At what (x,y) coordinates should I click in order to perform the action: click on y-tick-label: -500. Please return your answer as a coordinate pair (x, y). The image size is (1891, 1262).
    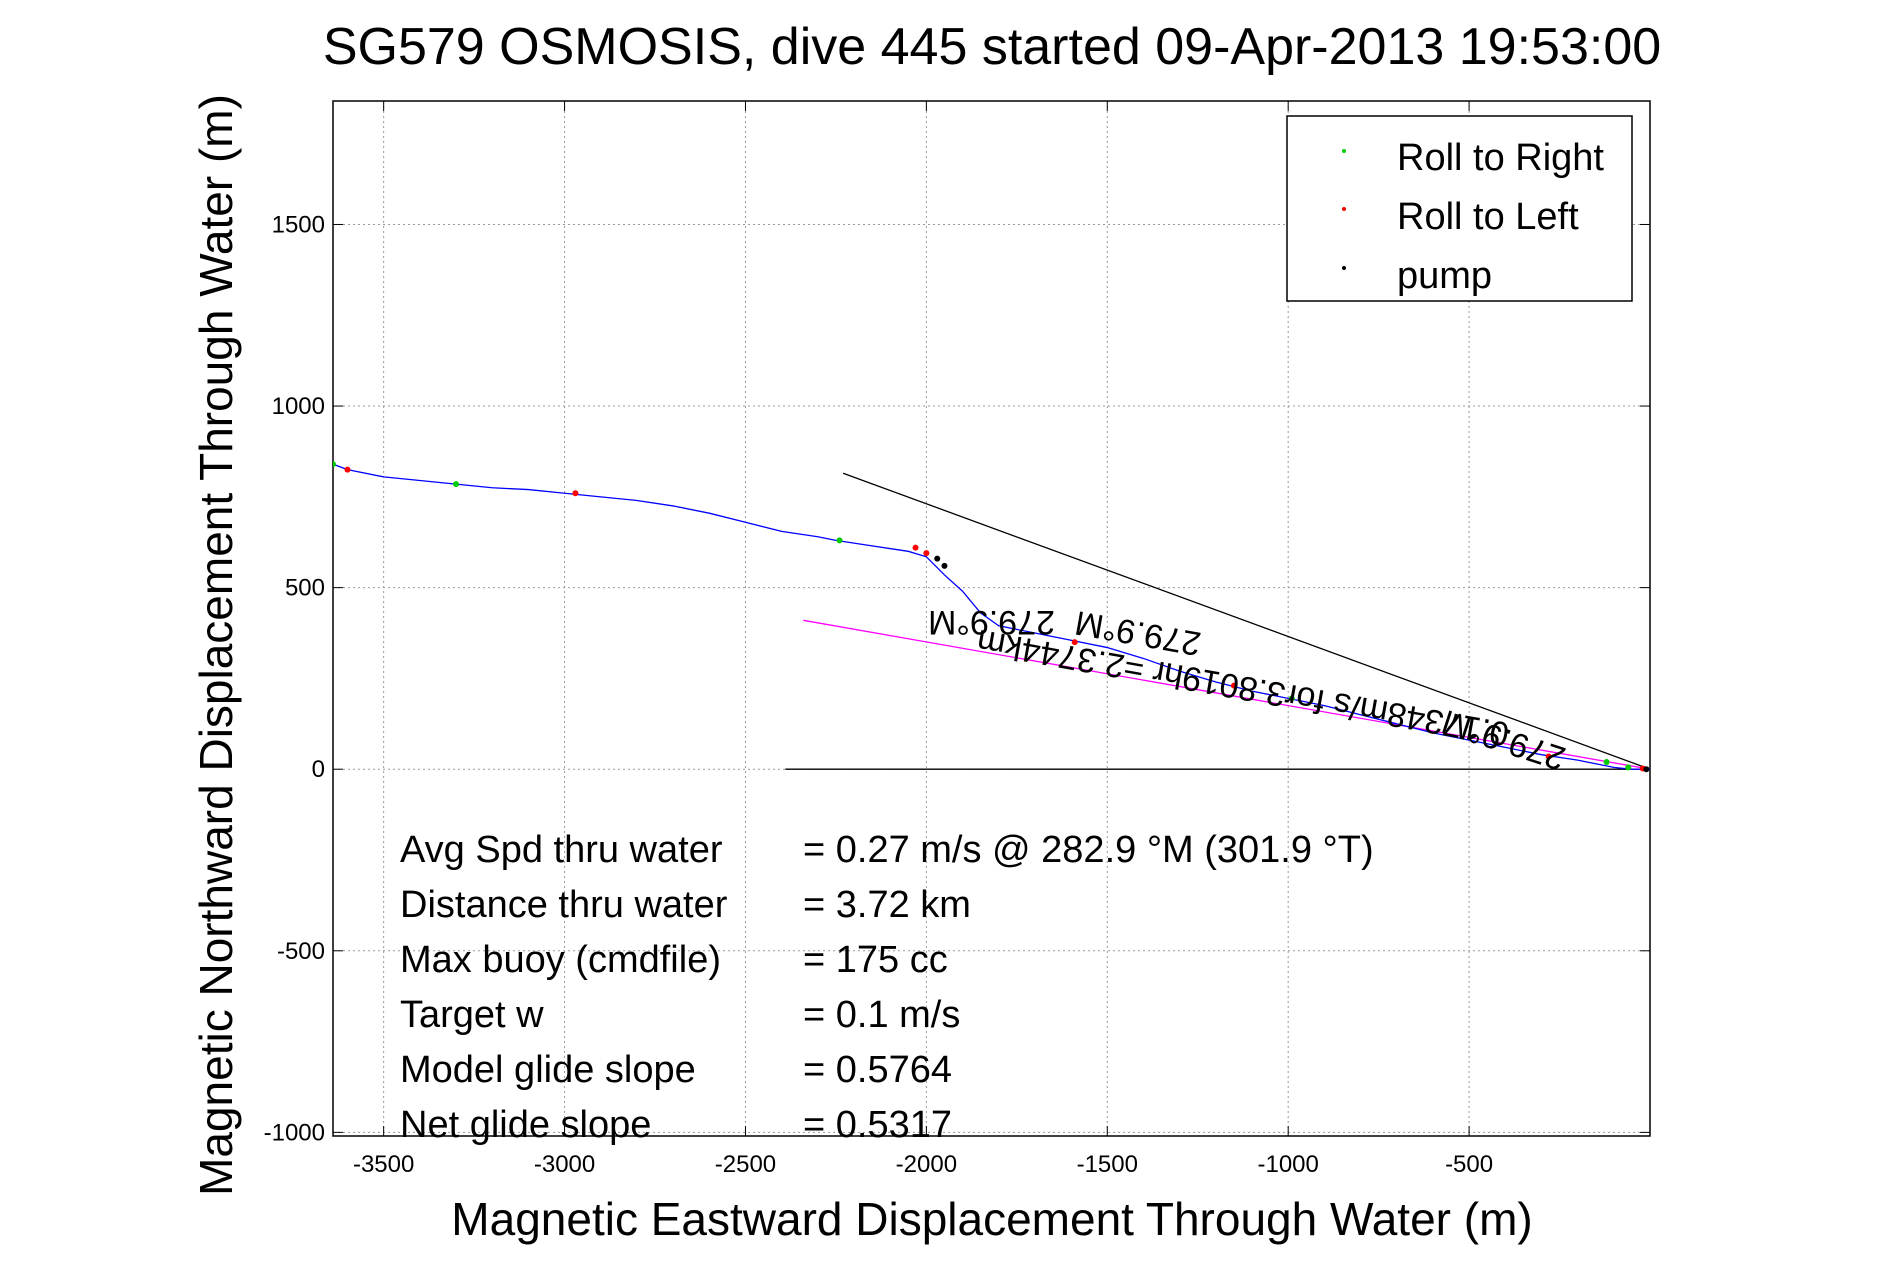
    Looking at the image, I should click on (301, 951).